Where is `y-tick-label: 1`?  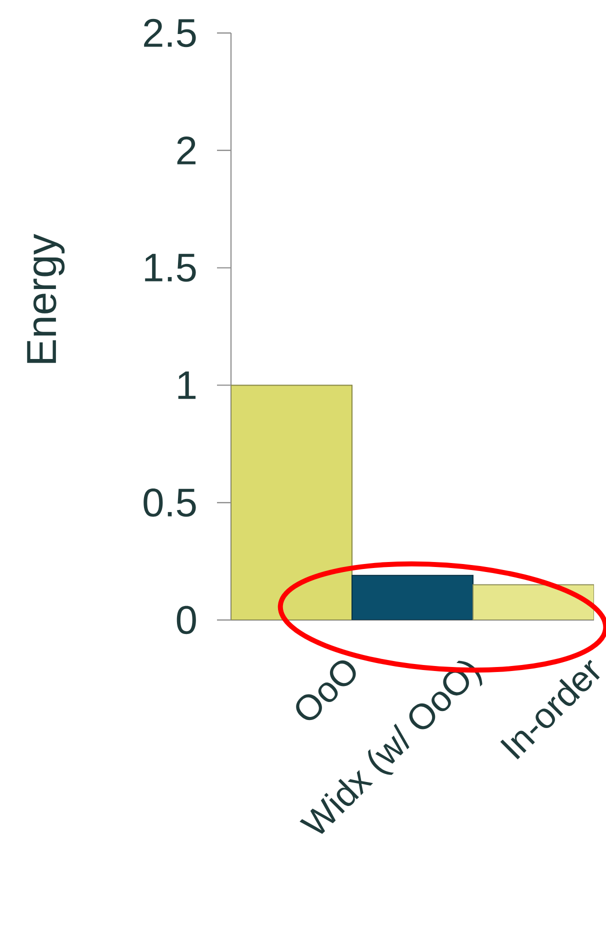 y-tick-label: 1 is located at coordinates (187, 385).